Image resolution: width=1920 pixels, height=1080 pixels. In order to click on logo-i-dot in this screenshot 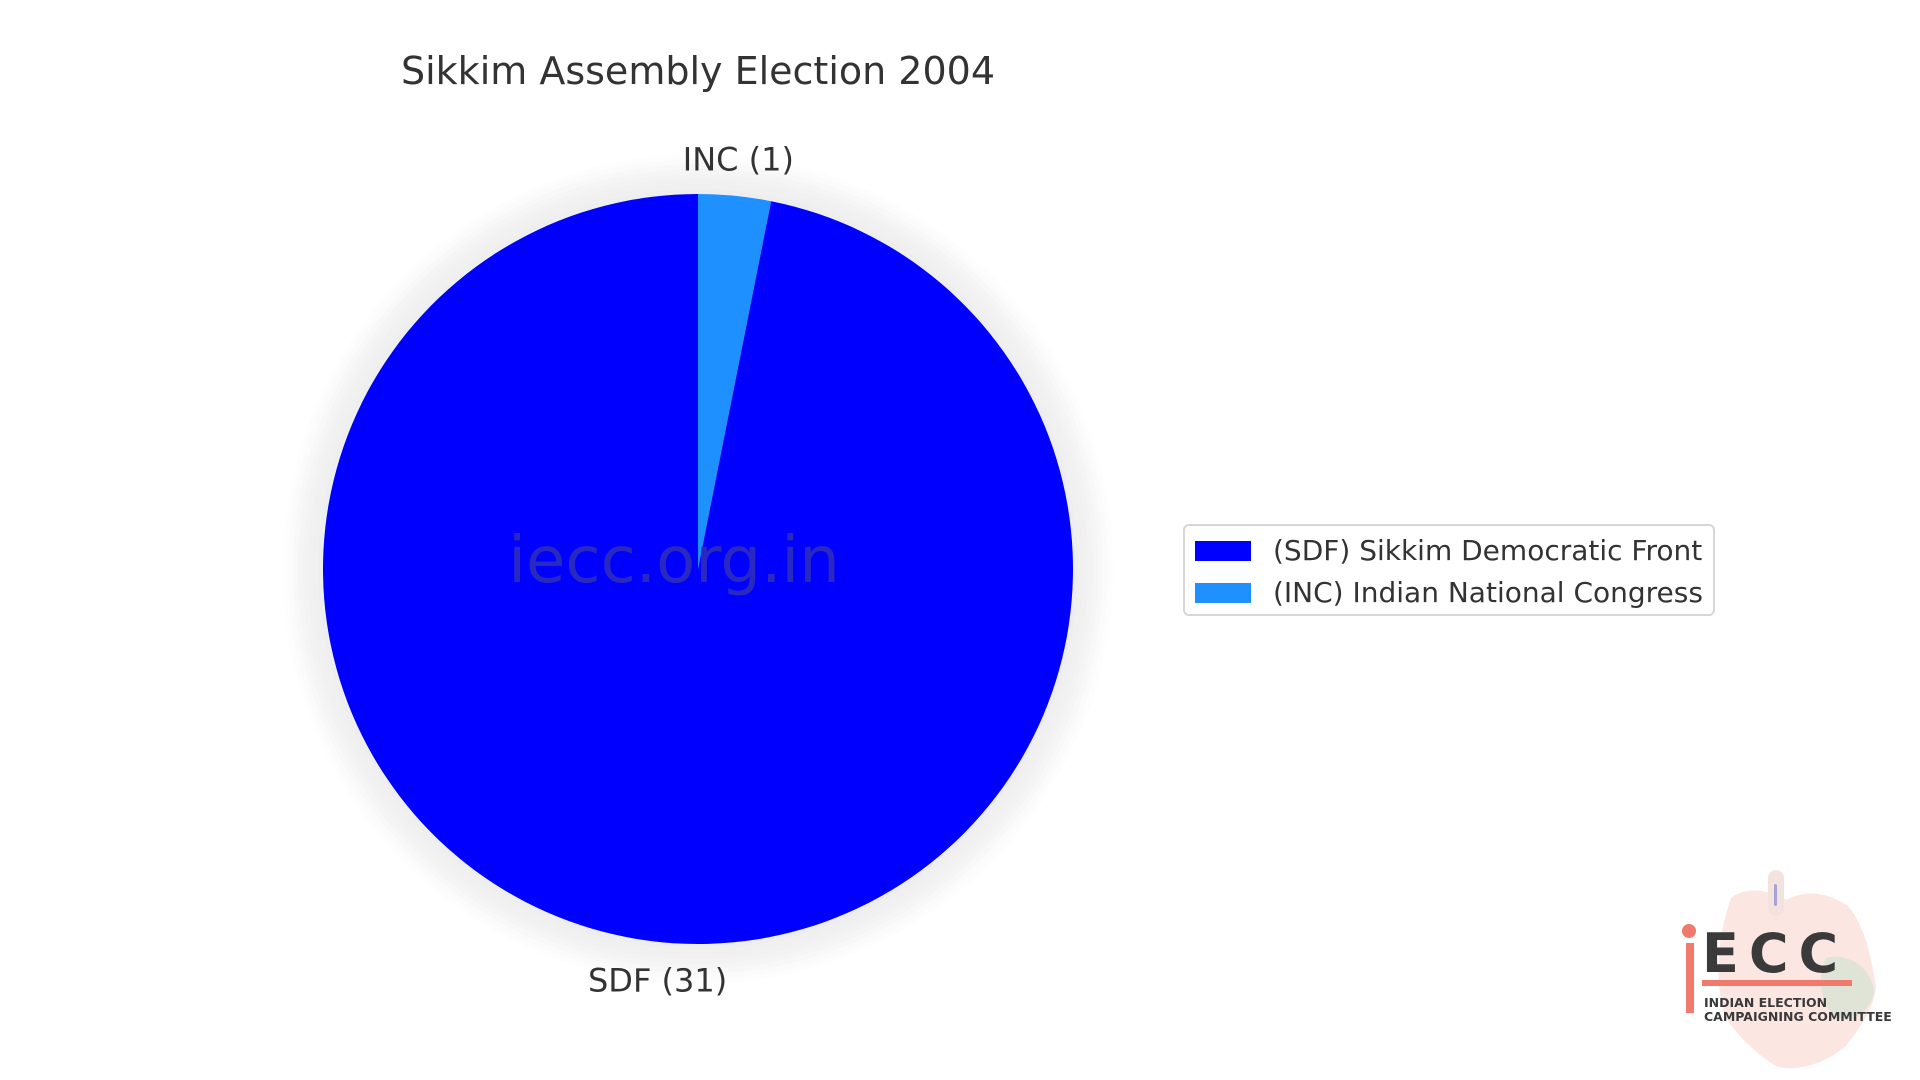, I will do `click(1689, 931)`.